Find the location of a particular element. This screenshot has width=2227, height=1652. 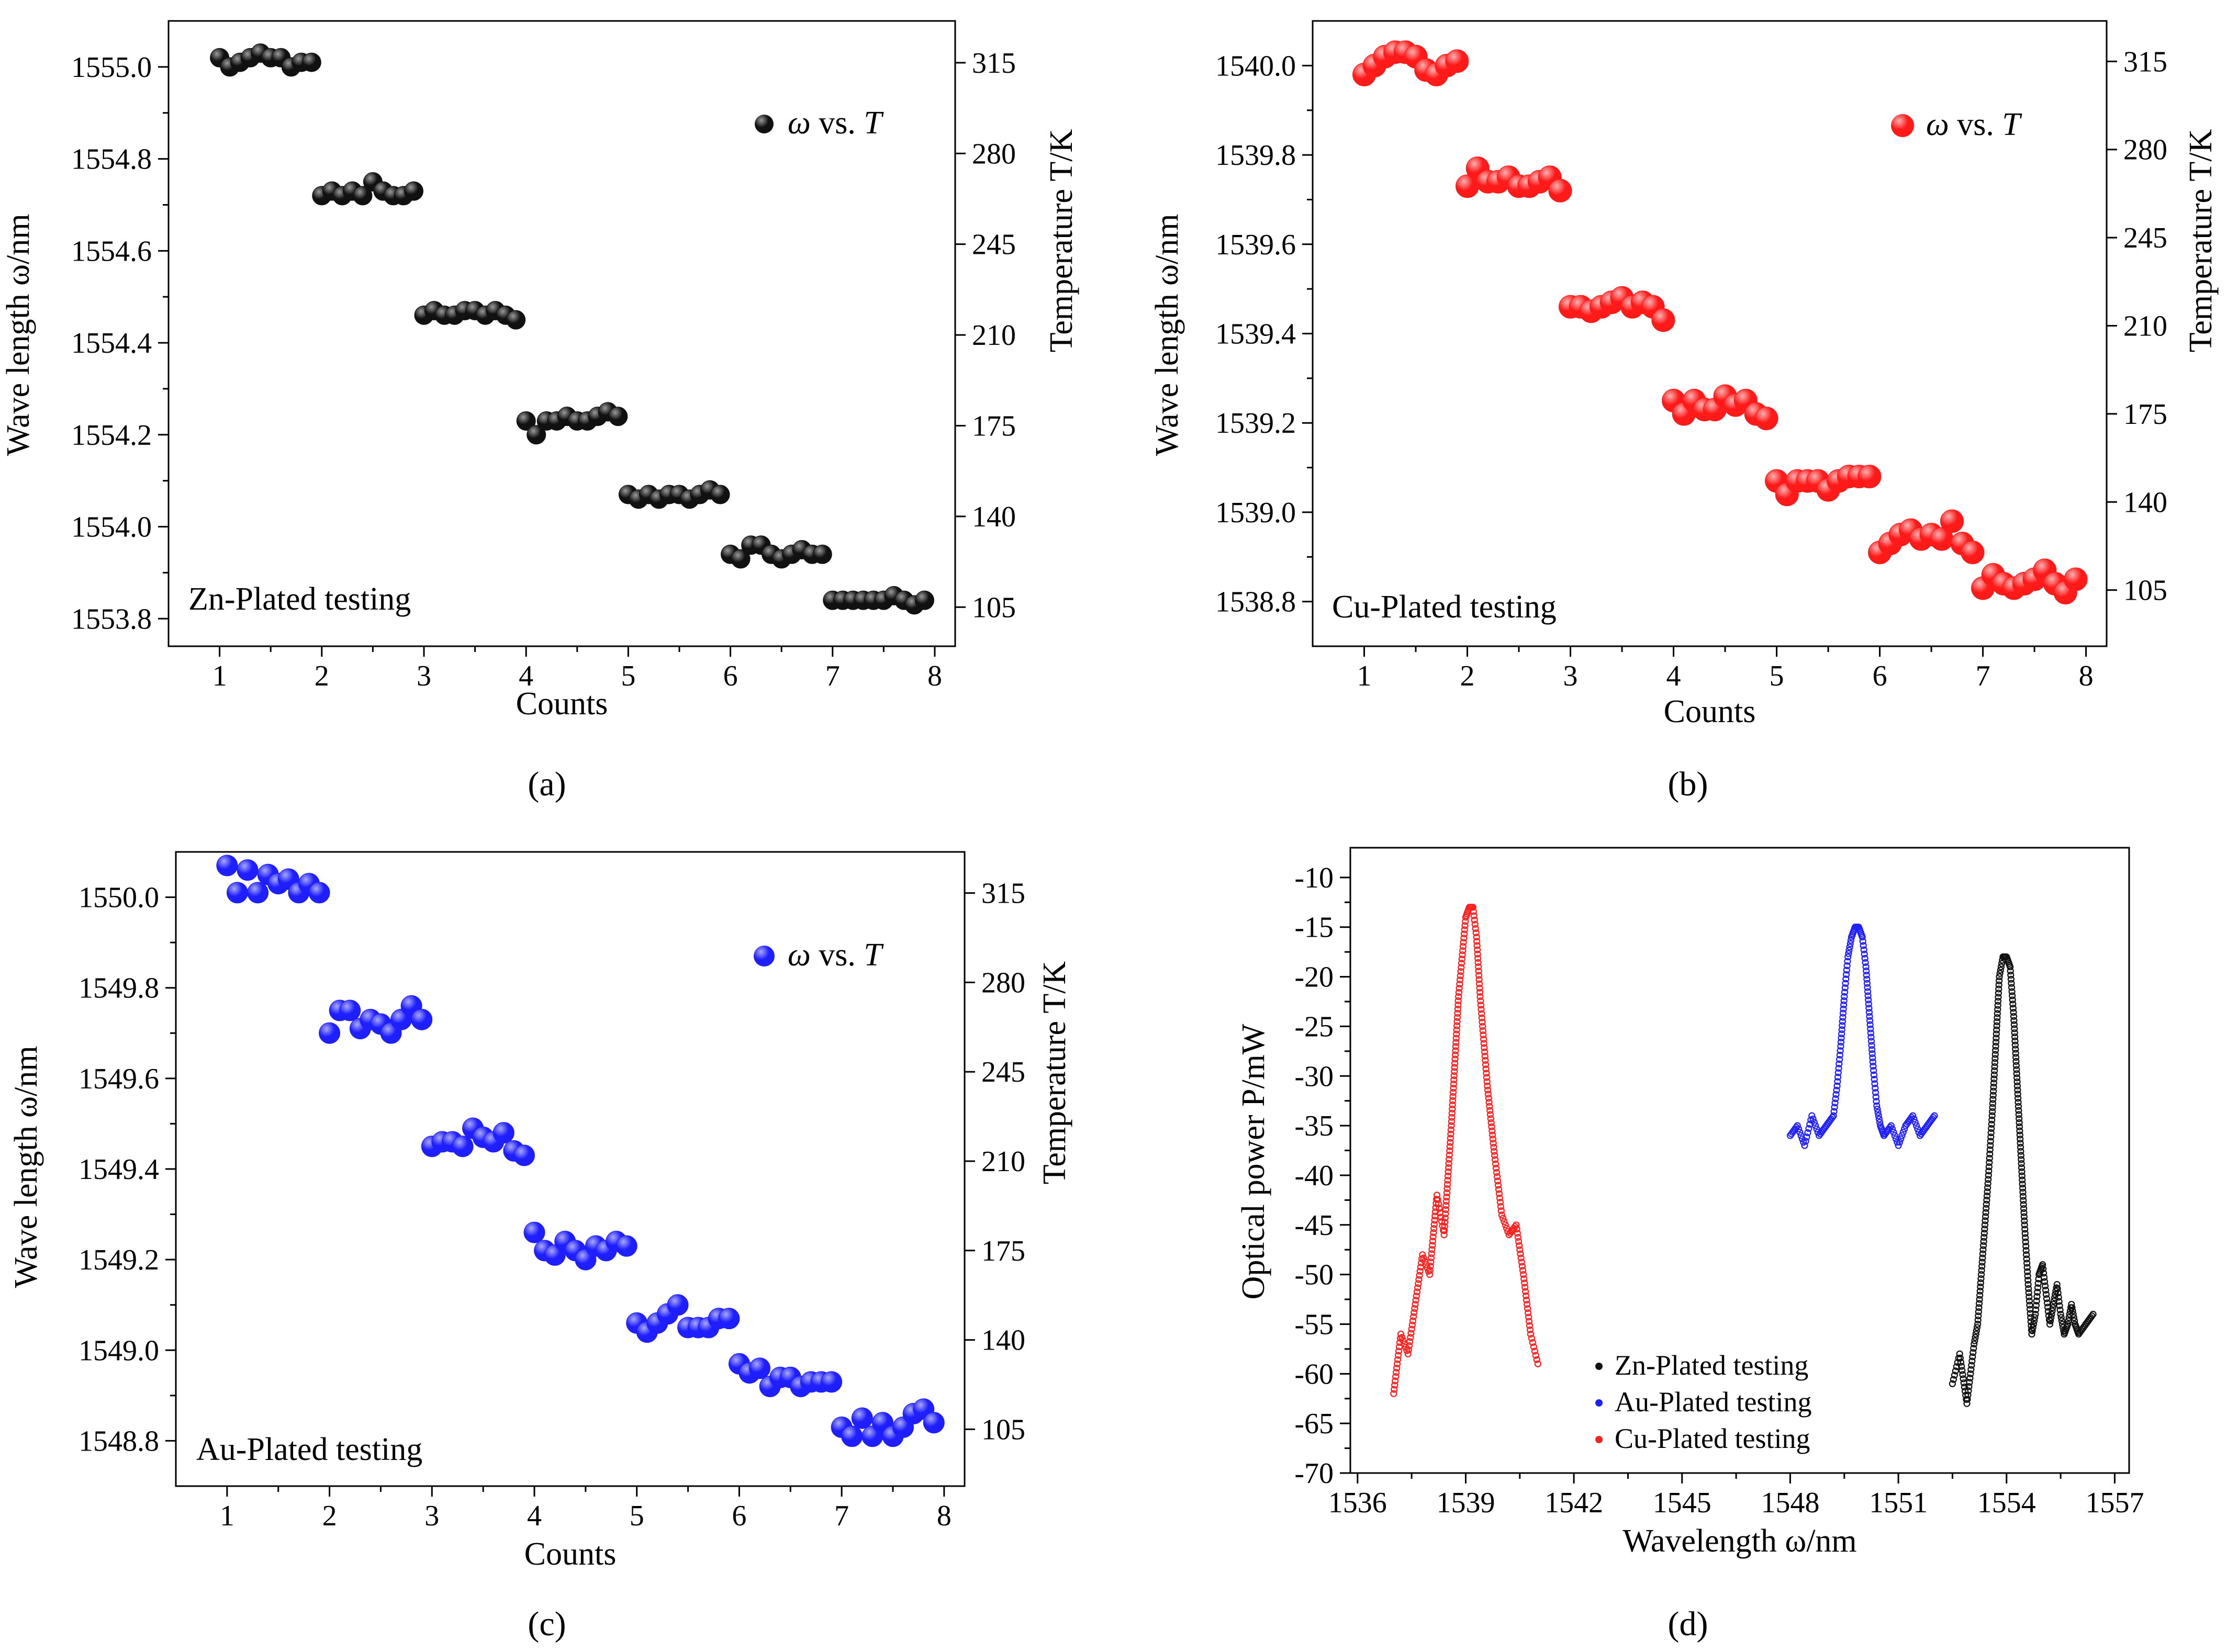

legend-label: ω vs. T is located at coordinates (836, 955).